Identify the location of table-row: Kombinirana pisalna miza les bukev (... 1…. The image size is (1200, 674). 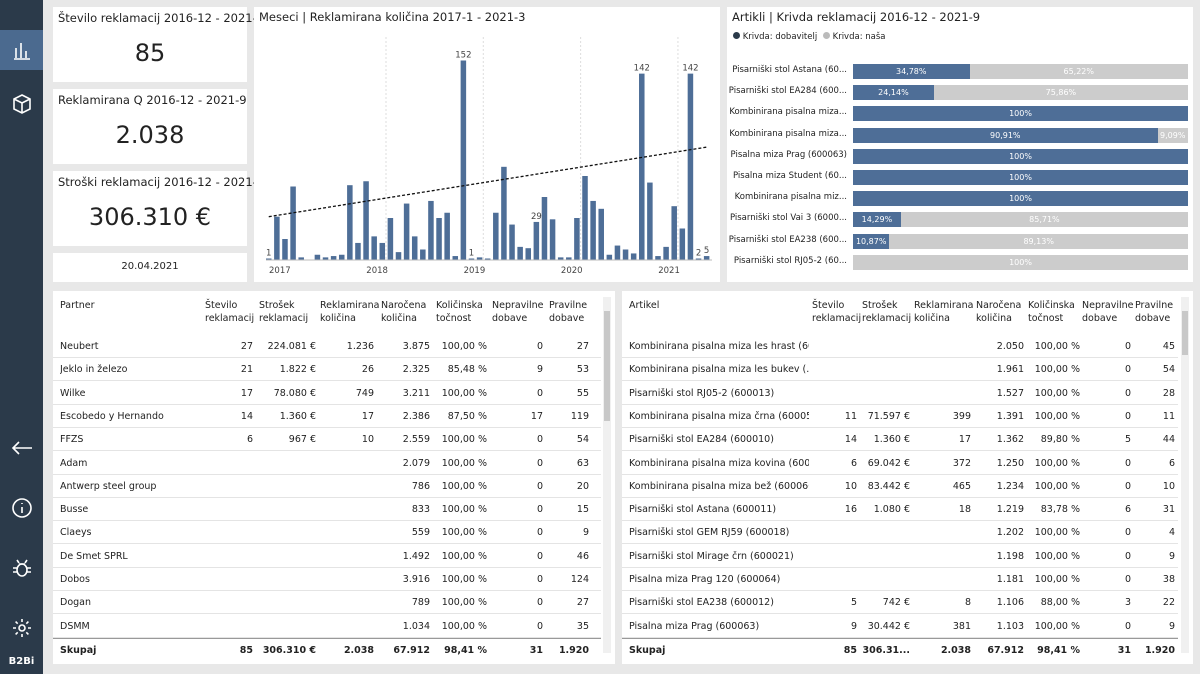
(900, 370).